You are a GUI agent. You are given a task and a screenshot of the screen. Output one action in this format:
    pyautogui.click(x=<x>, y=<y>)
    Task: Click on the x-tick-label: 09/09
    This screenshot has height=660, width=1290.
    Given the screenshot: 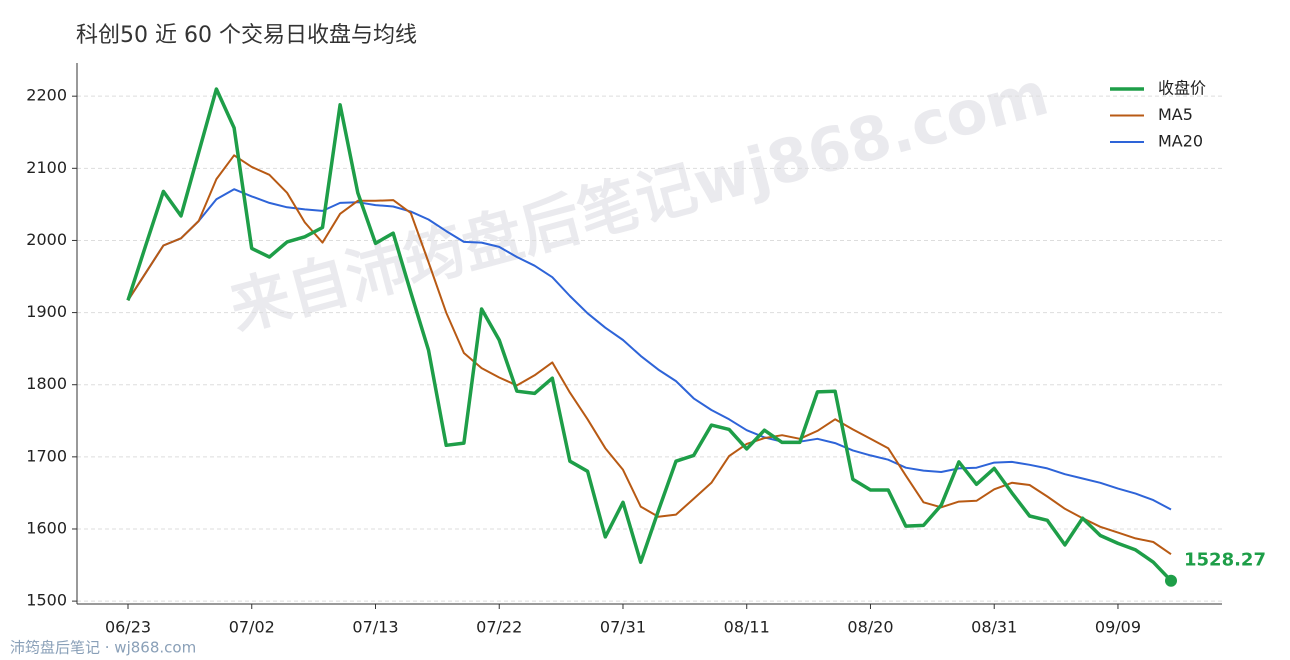 What is the action you would take?
    pyautogui.click(x=1118, y=627)
    